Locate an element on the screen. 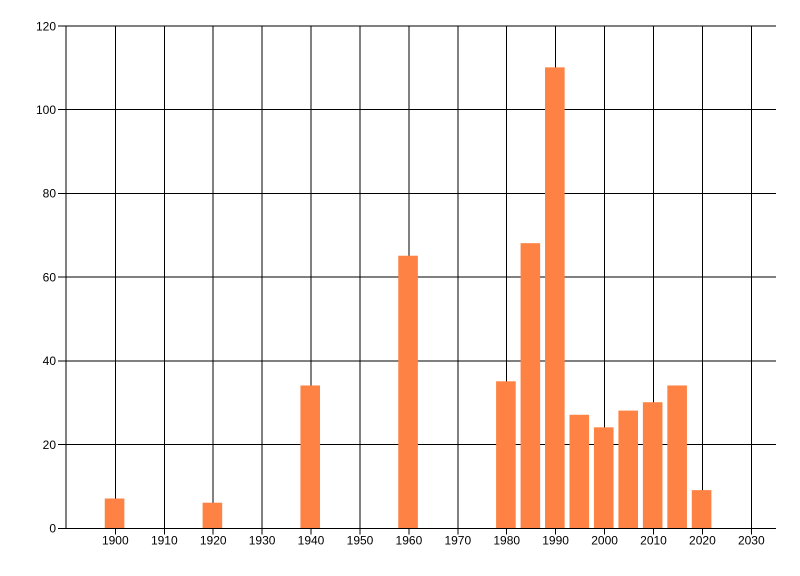 The image size is (800, 576). svg-text: 1900 is located at coordinates (115, 540).